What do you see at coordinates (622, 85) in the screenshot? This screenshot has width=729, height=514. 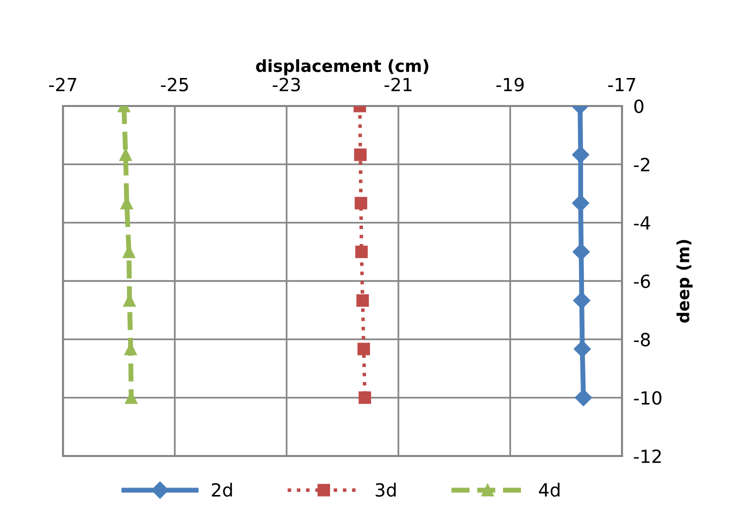 I see `x-tick-label: -17` at bounding box center [622, 85].